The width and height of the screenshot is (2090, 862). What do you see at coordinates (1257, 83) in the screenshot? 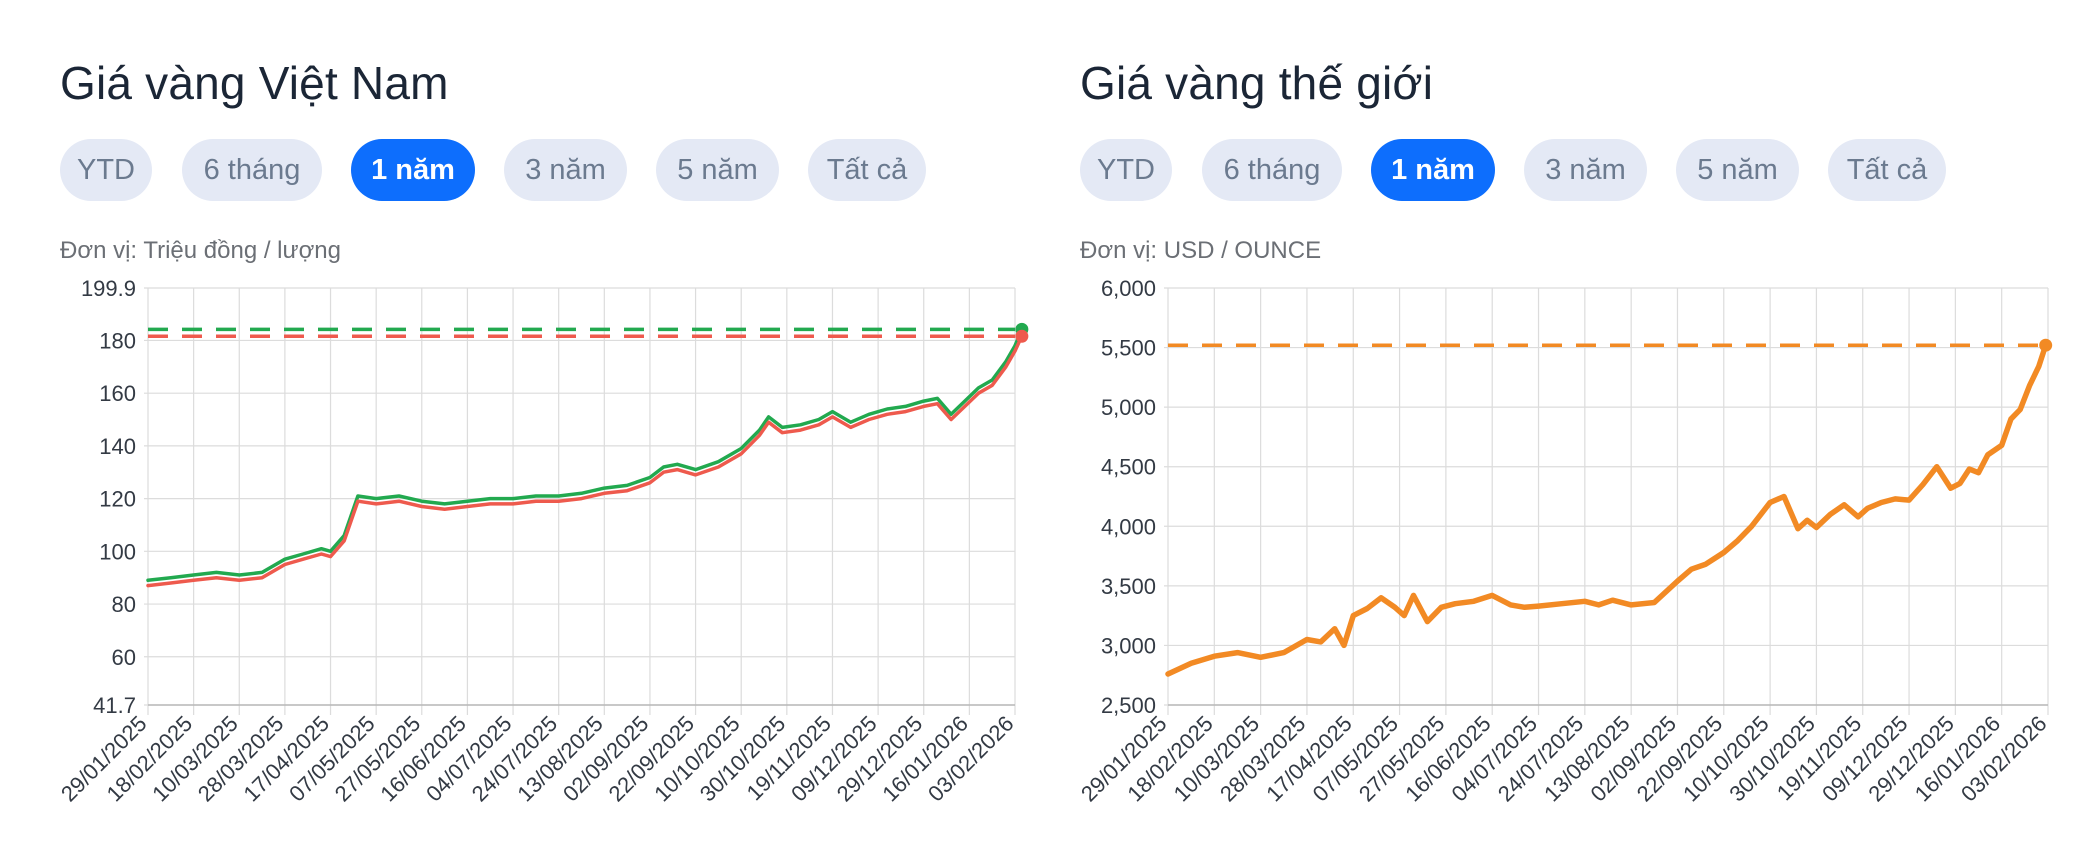
I see `world-gold-title: Giá vàng thế giới` at bounding box center [1257, 83].